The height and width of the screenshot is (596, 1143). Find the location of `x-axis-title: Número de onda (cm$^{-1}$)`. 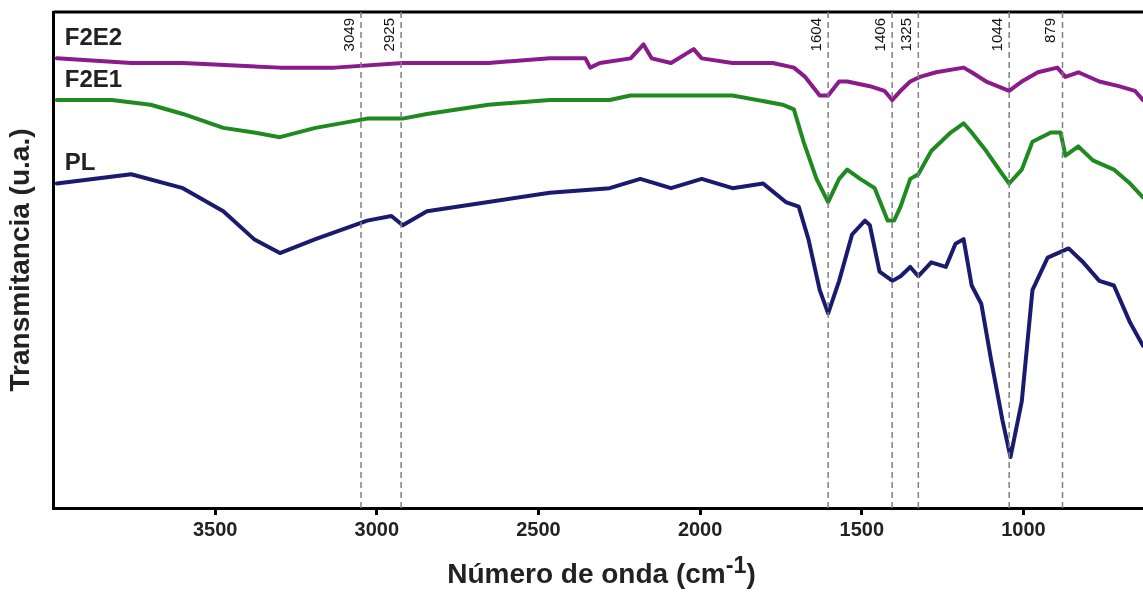

x-axis-title: Número de onda (cm$^{-1}$) is located at coordinates (601, 571).